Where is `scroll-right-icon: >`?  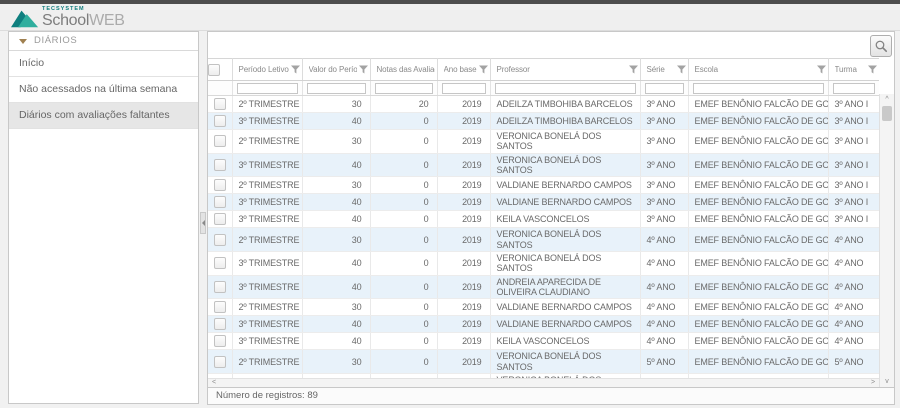 scroll-right-icon: > is located at coordinates (873, 382).